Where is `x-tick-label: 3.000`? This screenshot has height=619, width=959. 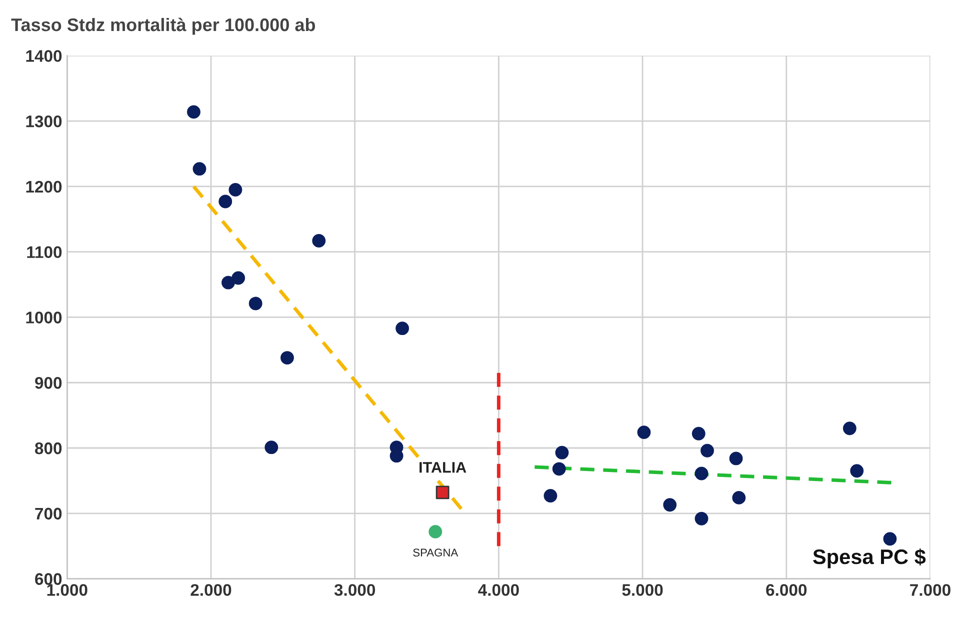
x-tick-label: 3.000 is located at coordinates (355, 590).